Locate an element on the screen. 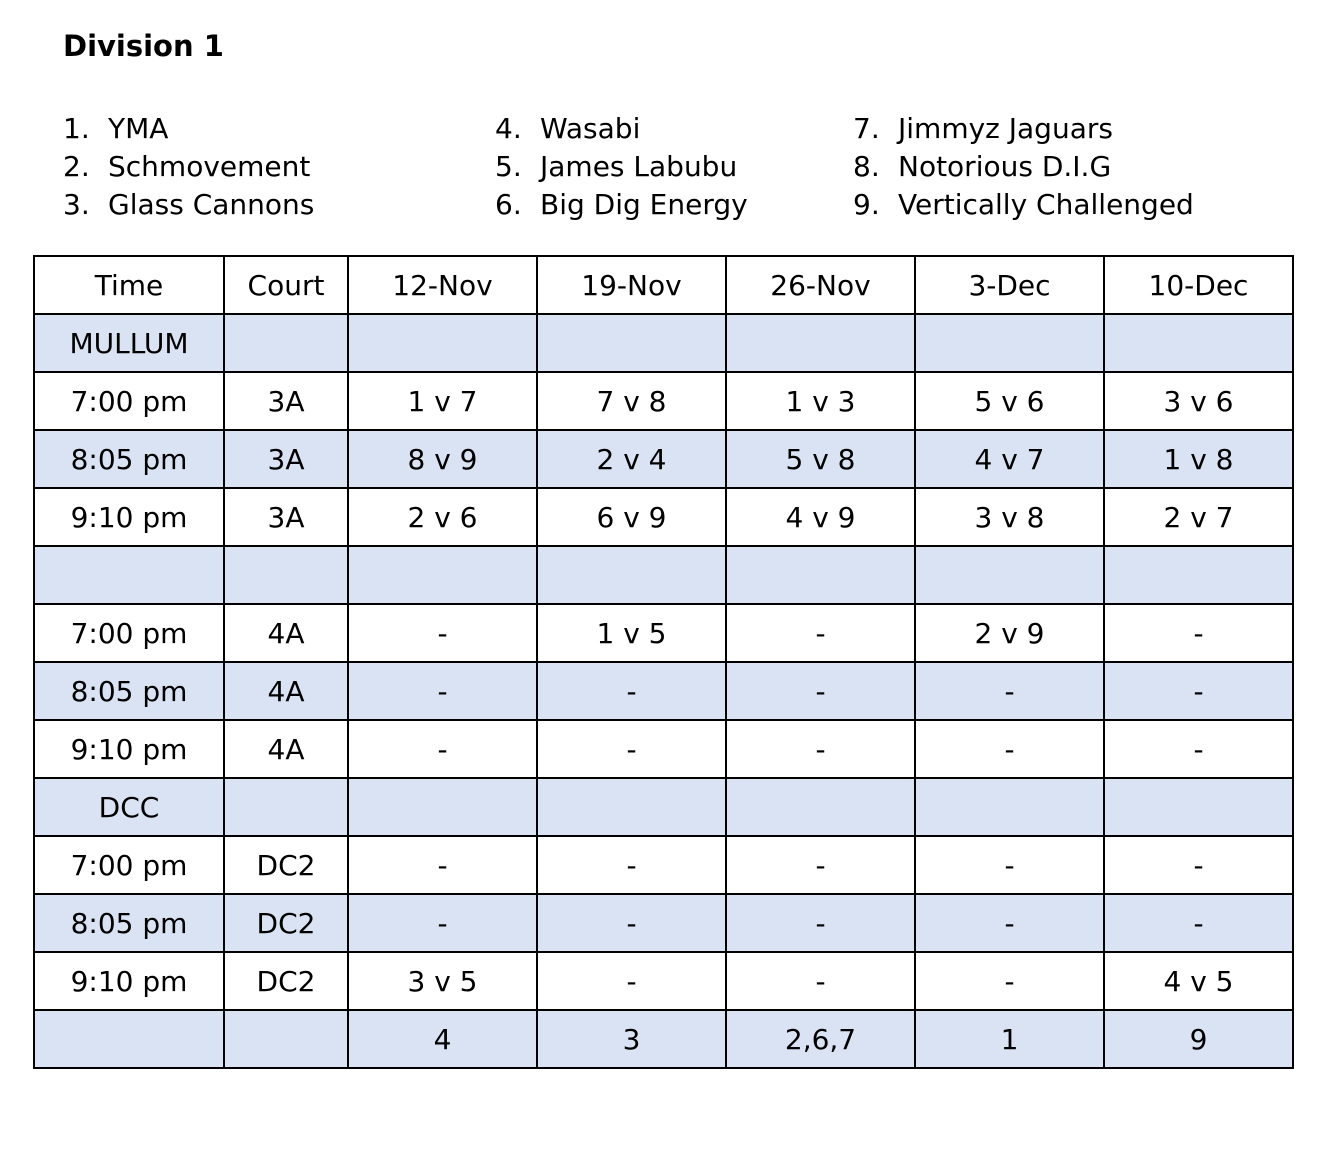  column-header-26-nov: 26-Nov is located at coordinates (820, 285).